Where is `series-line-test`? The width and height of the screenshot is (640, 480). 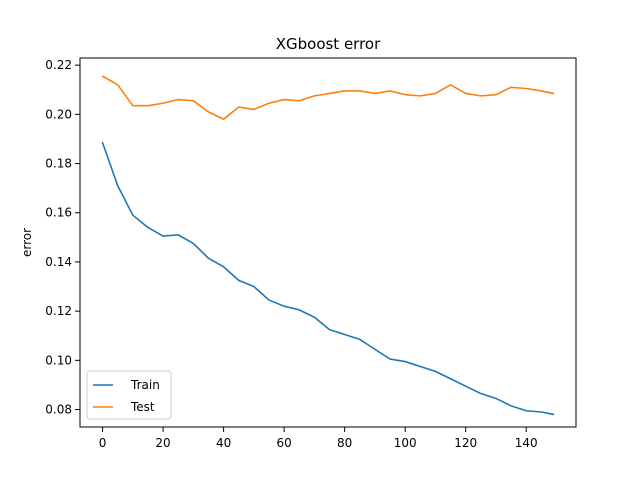 series-line-test is located at coordinates (328, 98).